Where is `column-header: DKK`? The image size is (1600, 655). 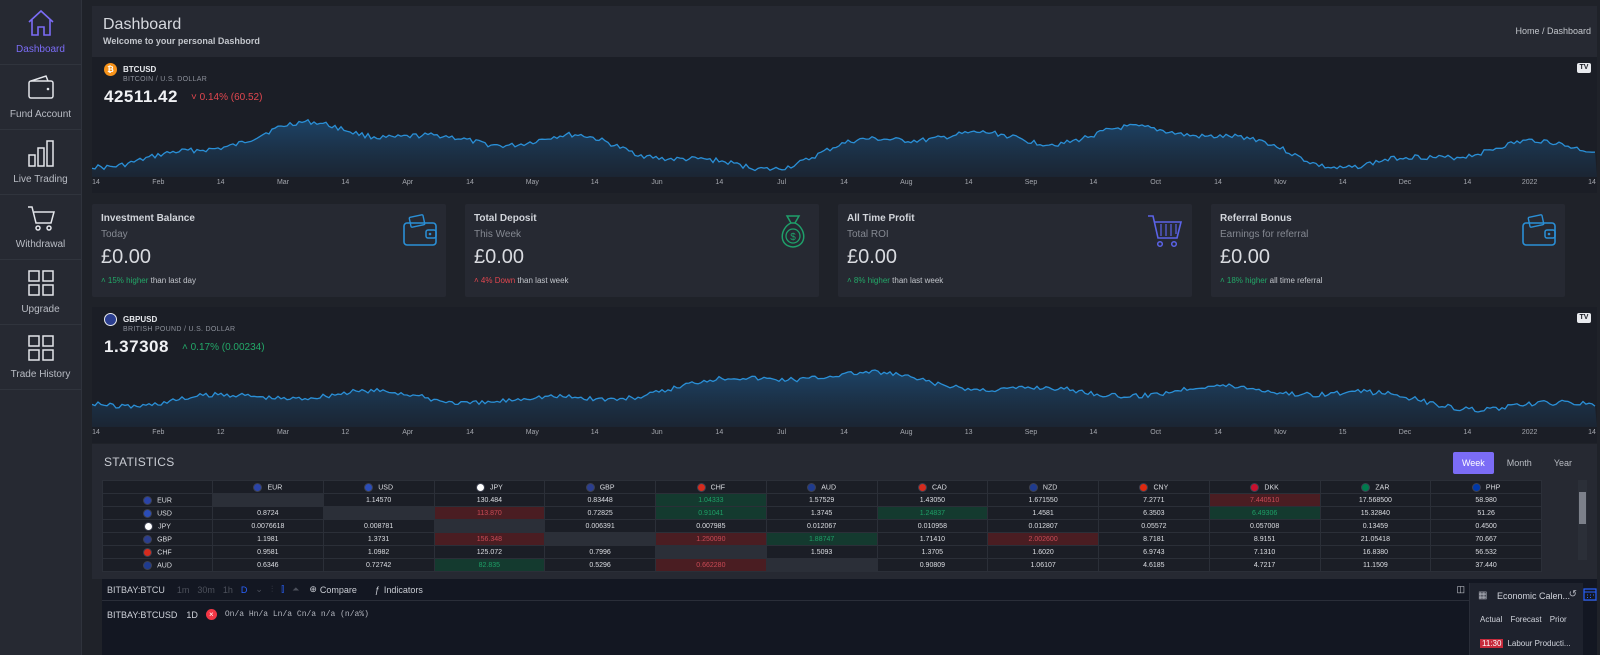
column-header: DKK is located at coordinates (1264, 487).